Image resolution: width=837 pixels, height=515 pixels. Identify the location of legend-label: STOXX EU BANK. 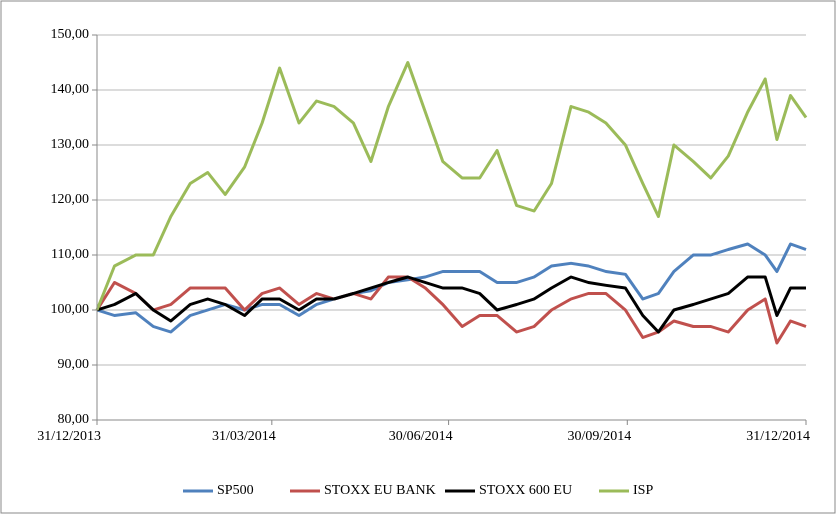
(380, 490).